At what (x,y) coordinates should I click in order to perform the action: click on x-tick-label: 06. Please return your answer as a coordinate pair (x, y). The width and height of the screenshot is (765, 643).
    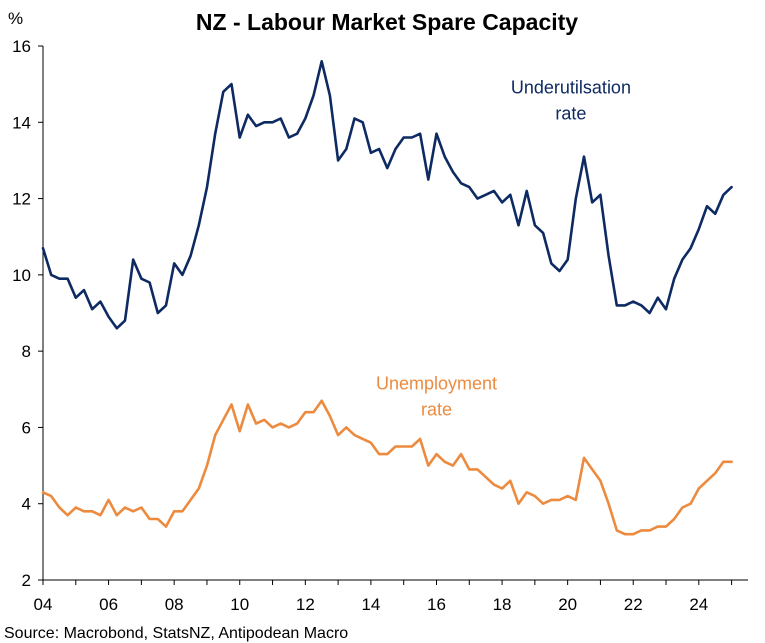
    Looking at the image, I should click on (108, 604).